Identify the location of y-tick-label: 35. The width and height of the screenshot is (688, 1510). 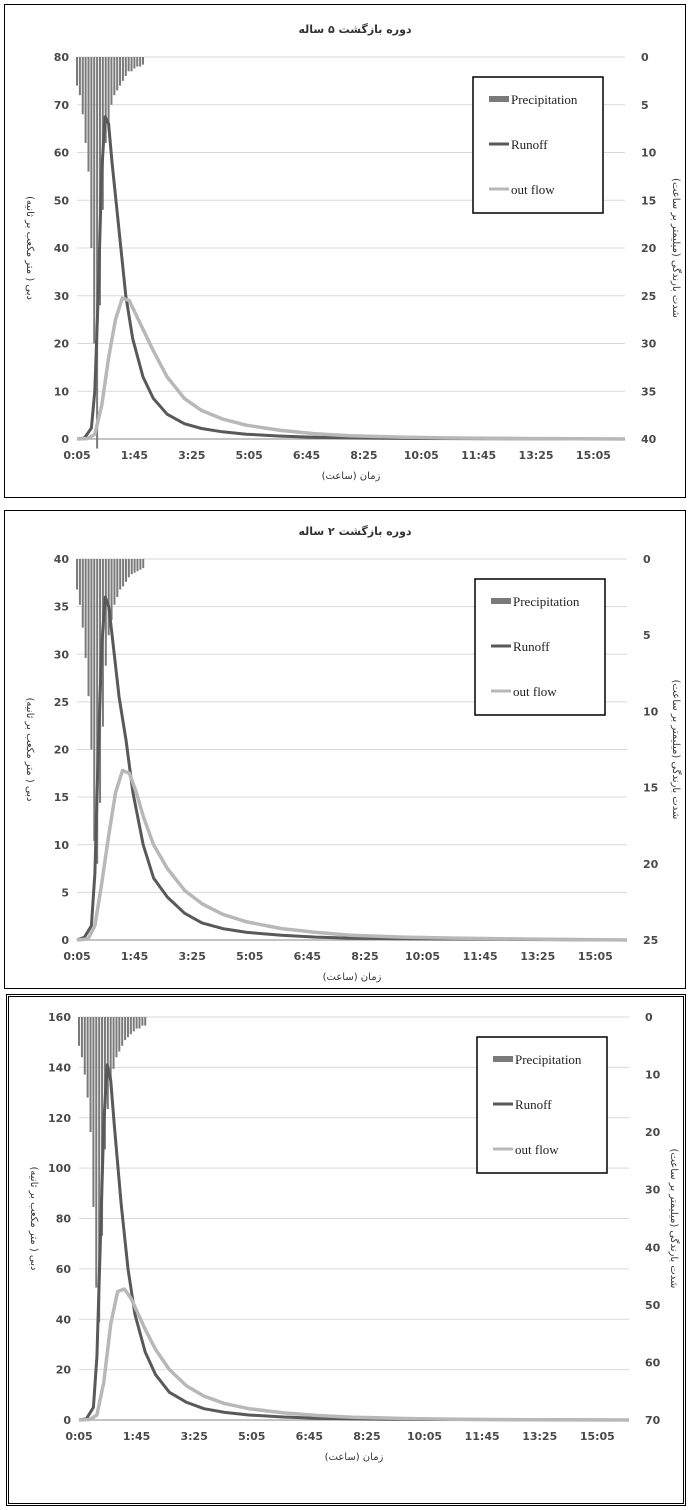
(61, 607).